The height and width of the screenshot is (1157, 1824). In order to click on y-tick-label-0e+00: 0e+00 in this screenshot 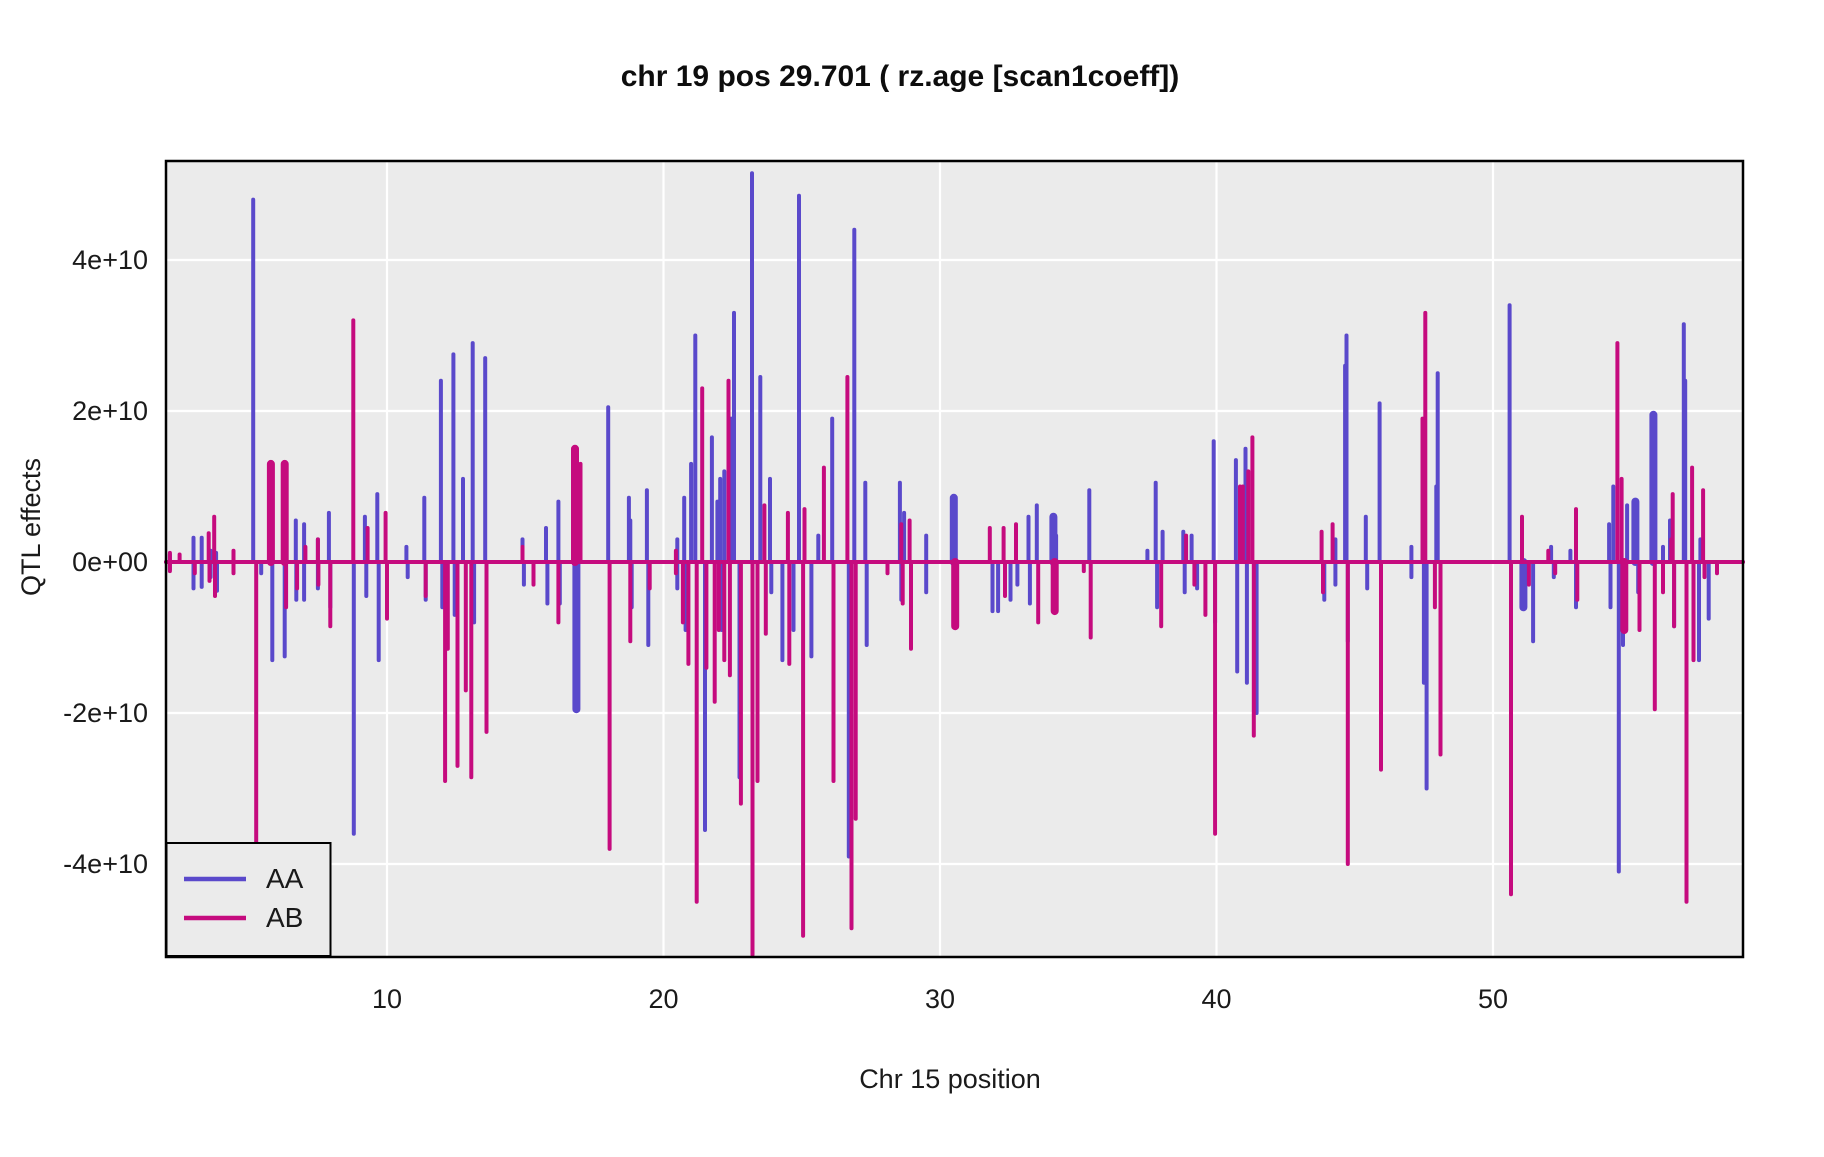, I will do `click(110, 562)`.